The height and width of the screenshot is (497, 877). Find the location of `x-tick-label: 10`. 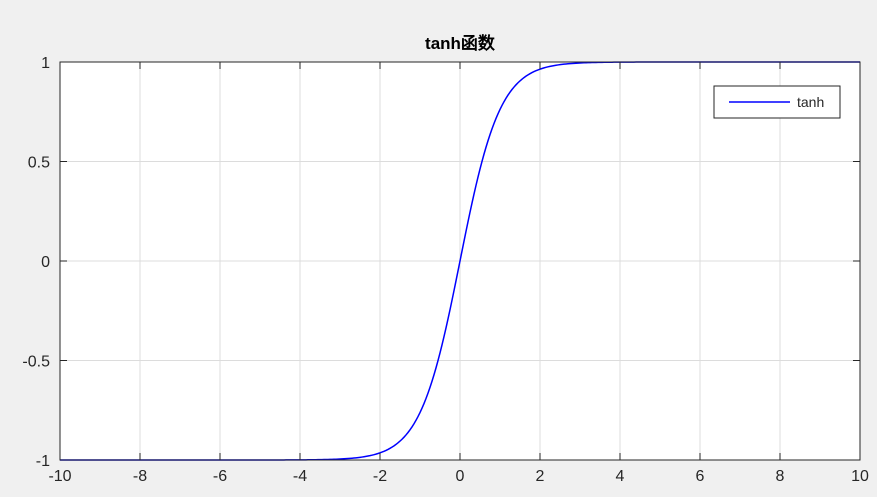

x-tick-label: 10 is located at coordinates (860, 476).